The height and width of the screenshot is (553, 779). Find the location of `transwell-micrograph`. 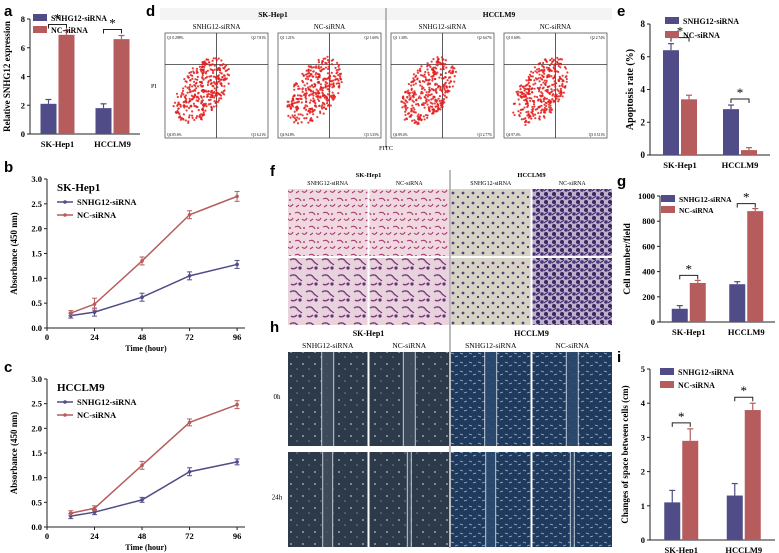

transwell-micrograph is located at coordinates (572, 222).